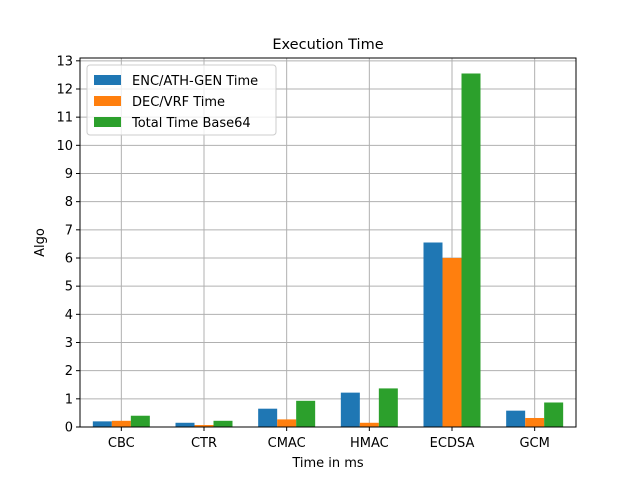 This screenshot has width=640, height=480. I want to click on y-tick-label: 1, so click(69, 399).